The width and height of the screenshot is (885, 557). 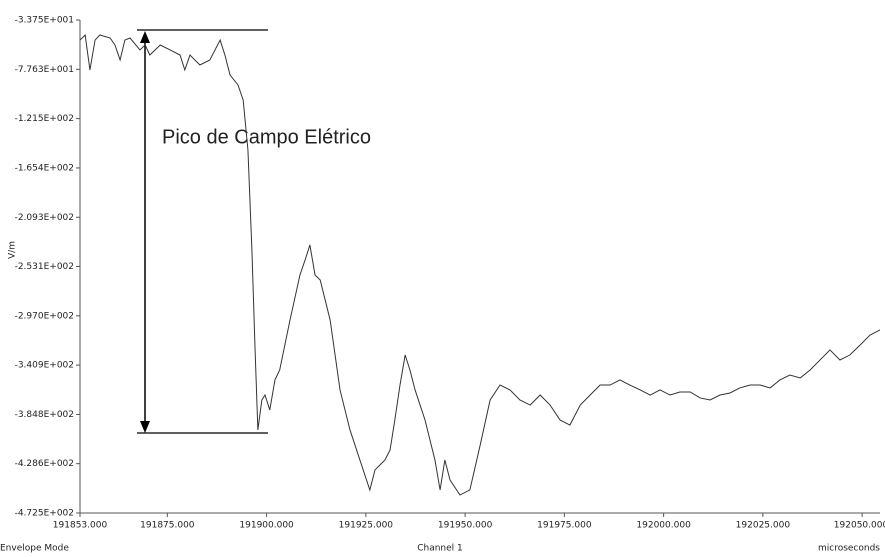 What do you see at coordinates (44, 316) in the screenshot?
I see `y-tick-label: -2.970E+002` at bounding box center [44, 316].